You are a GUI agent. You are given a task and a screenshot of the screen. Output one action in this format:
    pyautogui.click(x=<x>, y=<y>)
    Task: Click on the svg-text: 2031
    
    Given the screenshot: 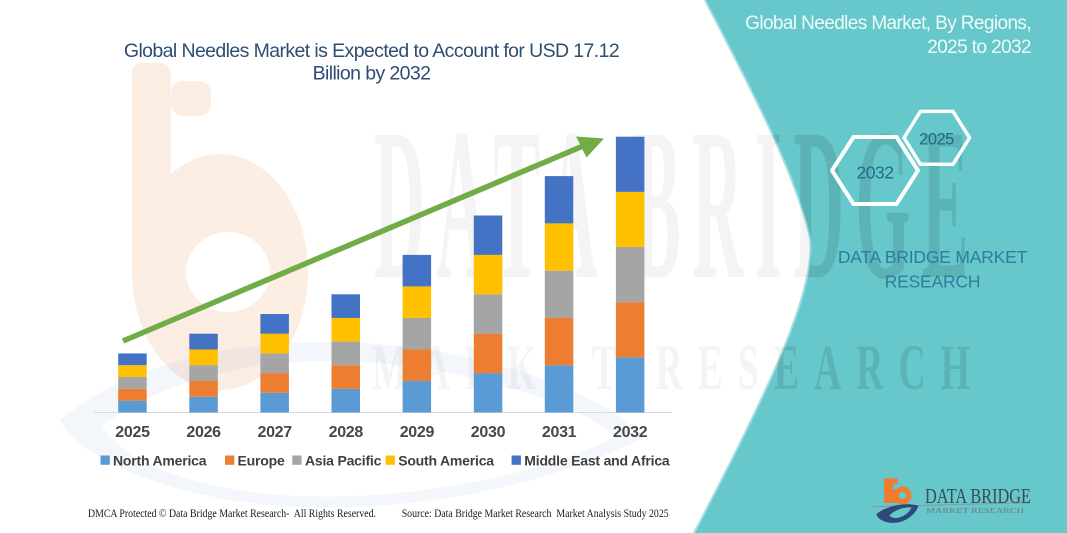 What is the action you would take?
    pyautogui.click(x=559, y=432)
    